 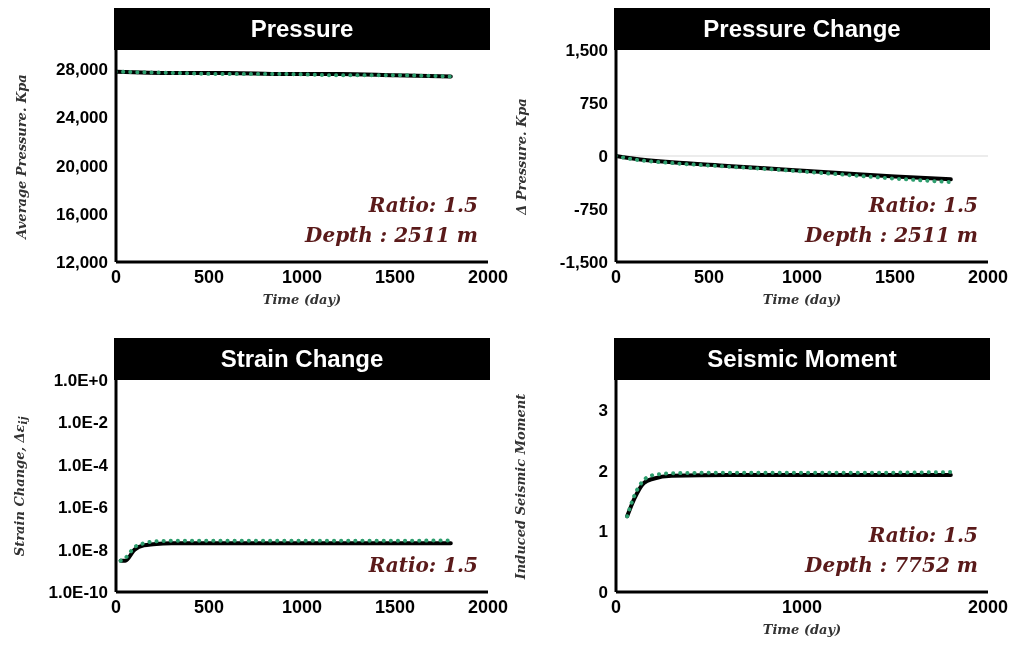 I want to click on y-tick-label: 750, so click(x=593, y=104).